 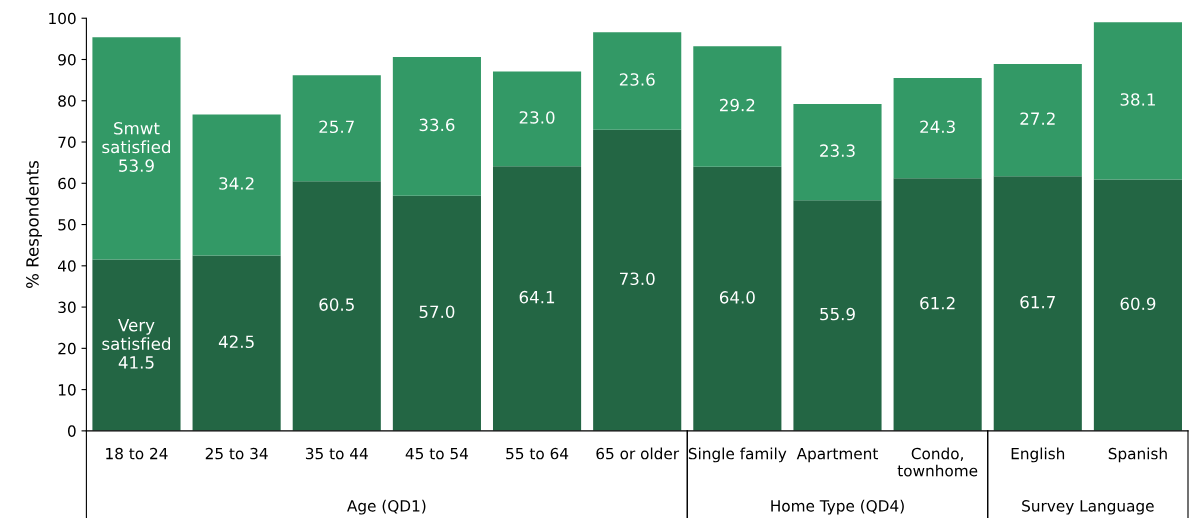 I want to click on data-label: 64.1, so click(x=537, y=297).